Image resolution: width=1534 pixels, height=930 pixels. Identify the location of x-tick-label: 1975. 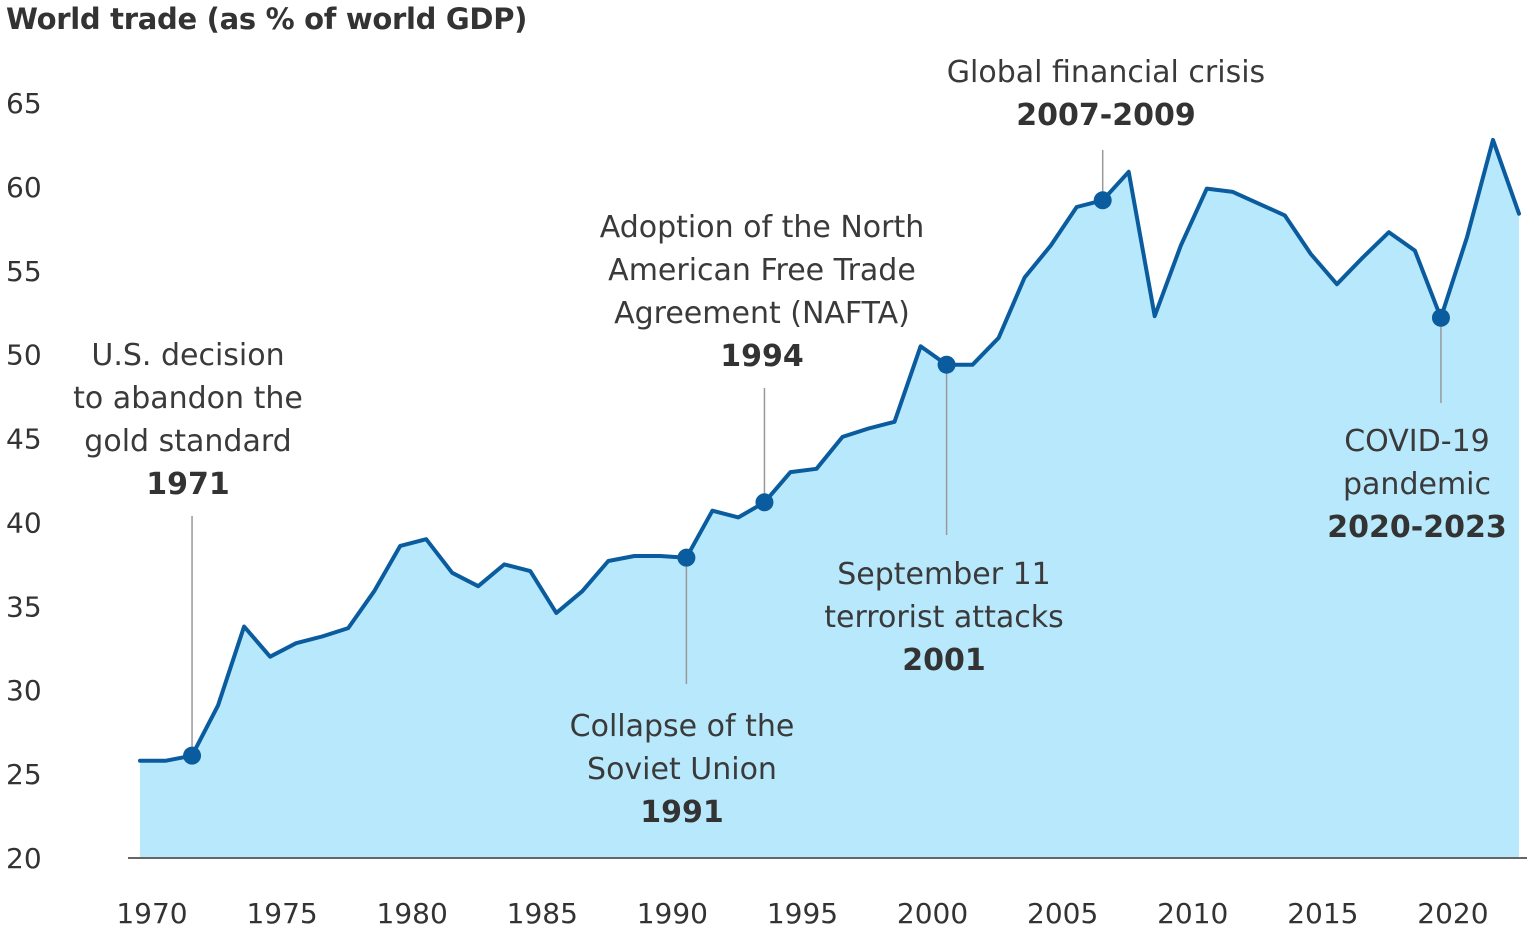
(281, 913).